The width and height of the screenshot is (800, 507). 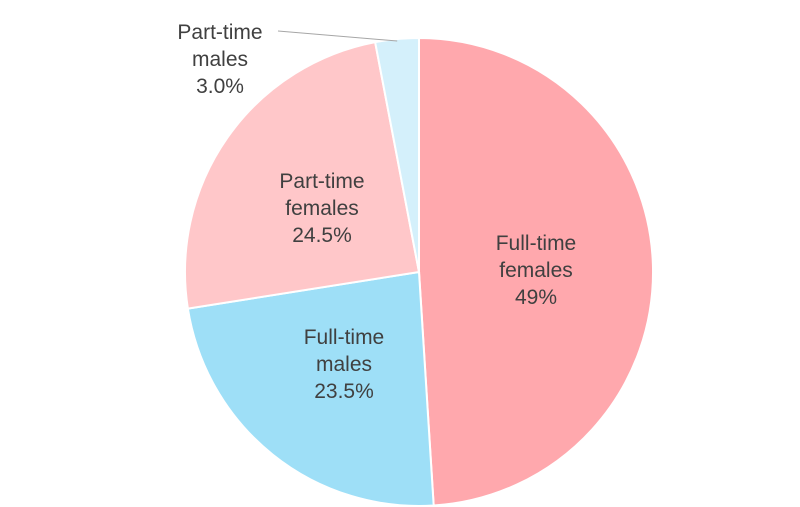 I want to click on slice-label-part-time-males: Part-time males 3.0%, so click(x=219, y=59).